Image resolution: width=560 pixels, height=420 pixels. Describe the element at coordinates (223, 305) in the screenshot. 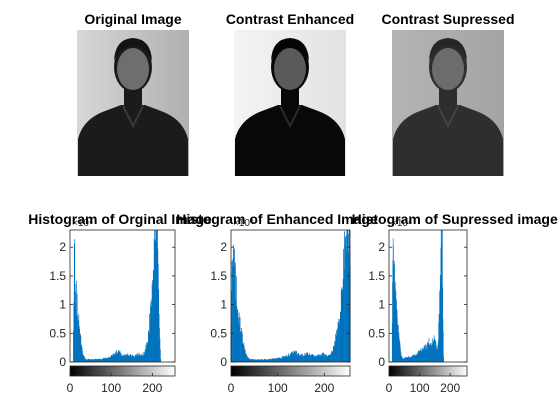

I see `y-tick-label: 1` at that location.